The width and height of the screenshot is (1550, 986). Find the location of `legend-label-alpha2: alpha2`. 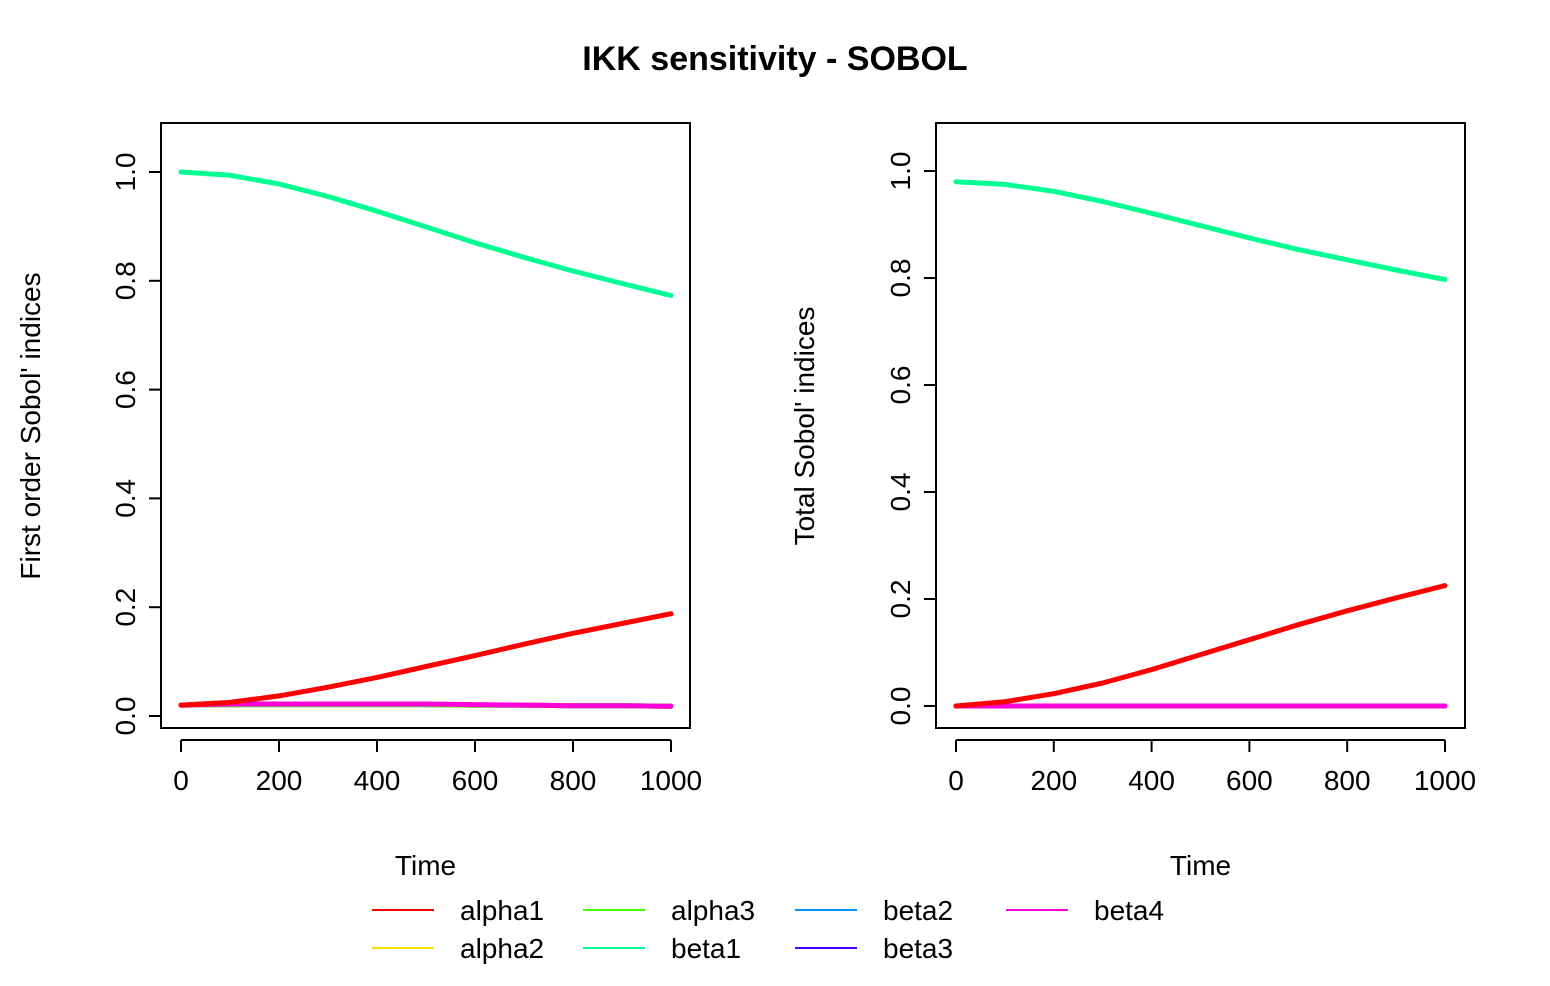

legend-label-alpha2: alpha2 is located at coordinates (502, 948).